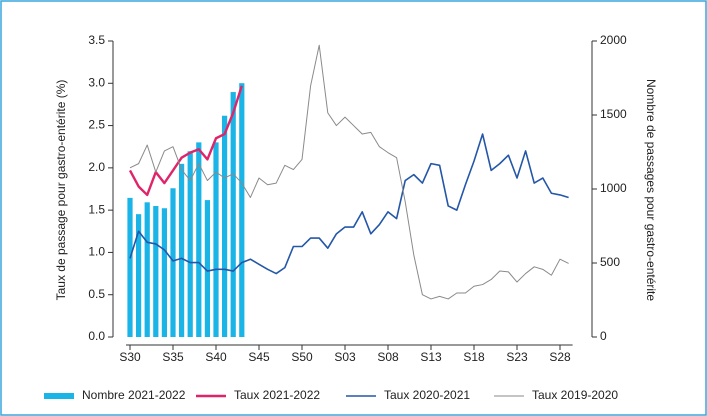 The width and height of the screenshot is (707, 416). I want to click on legend-label: Taux 2021-2022, so click(277, 395).